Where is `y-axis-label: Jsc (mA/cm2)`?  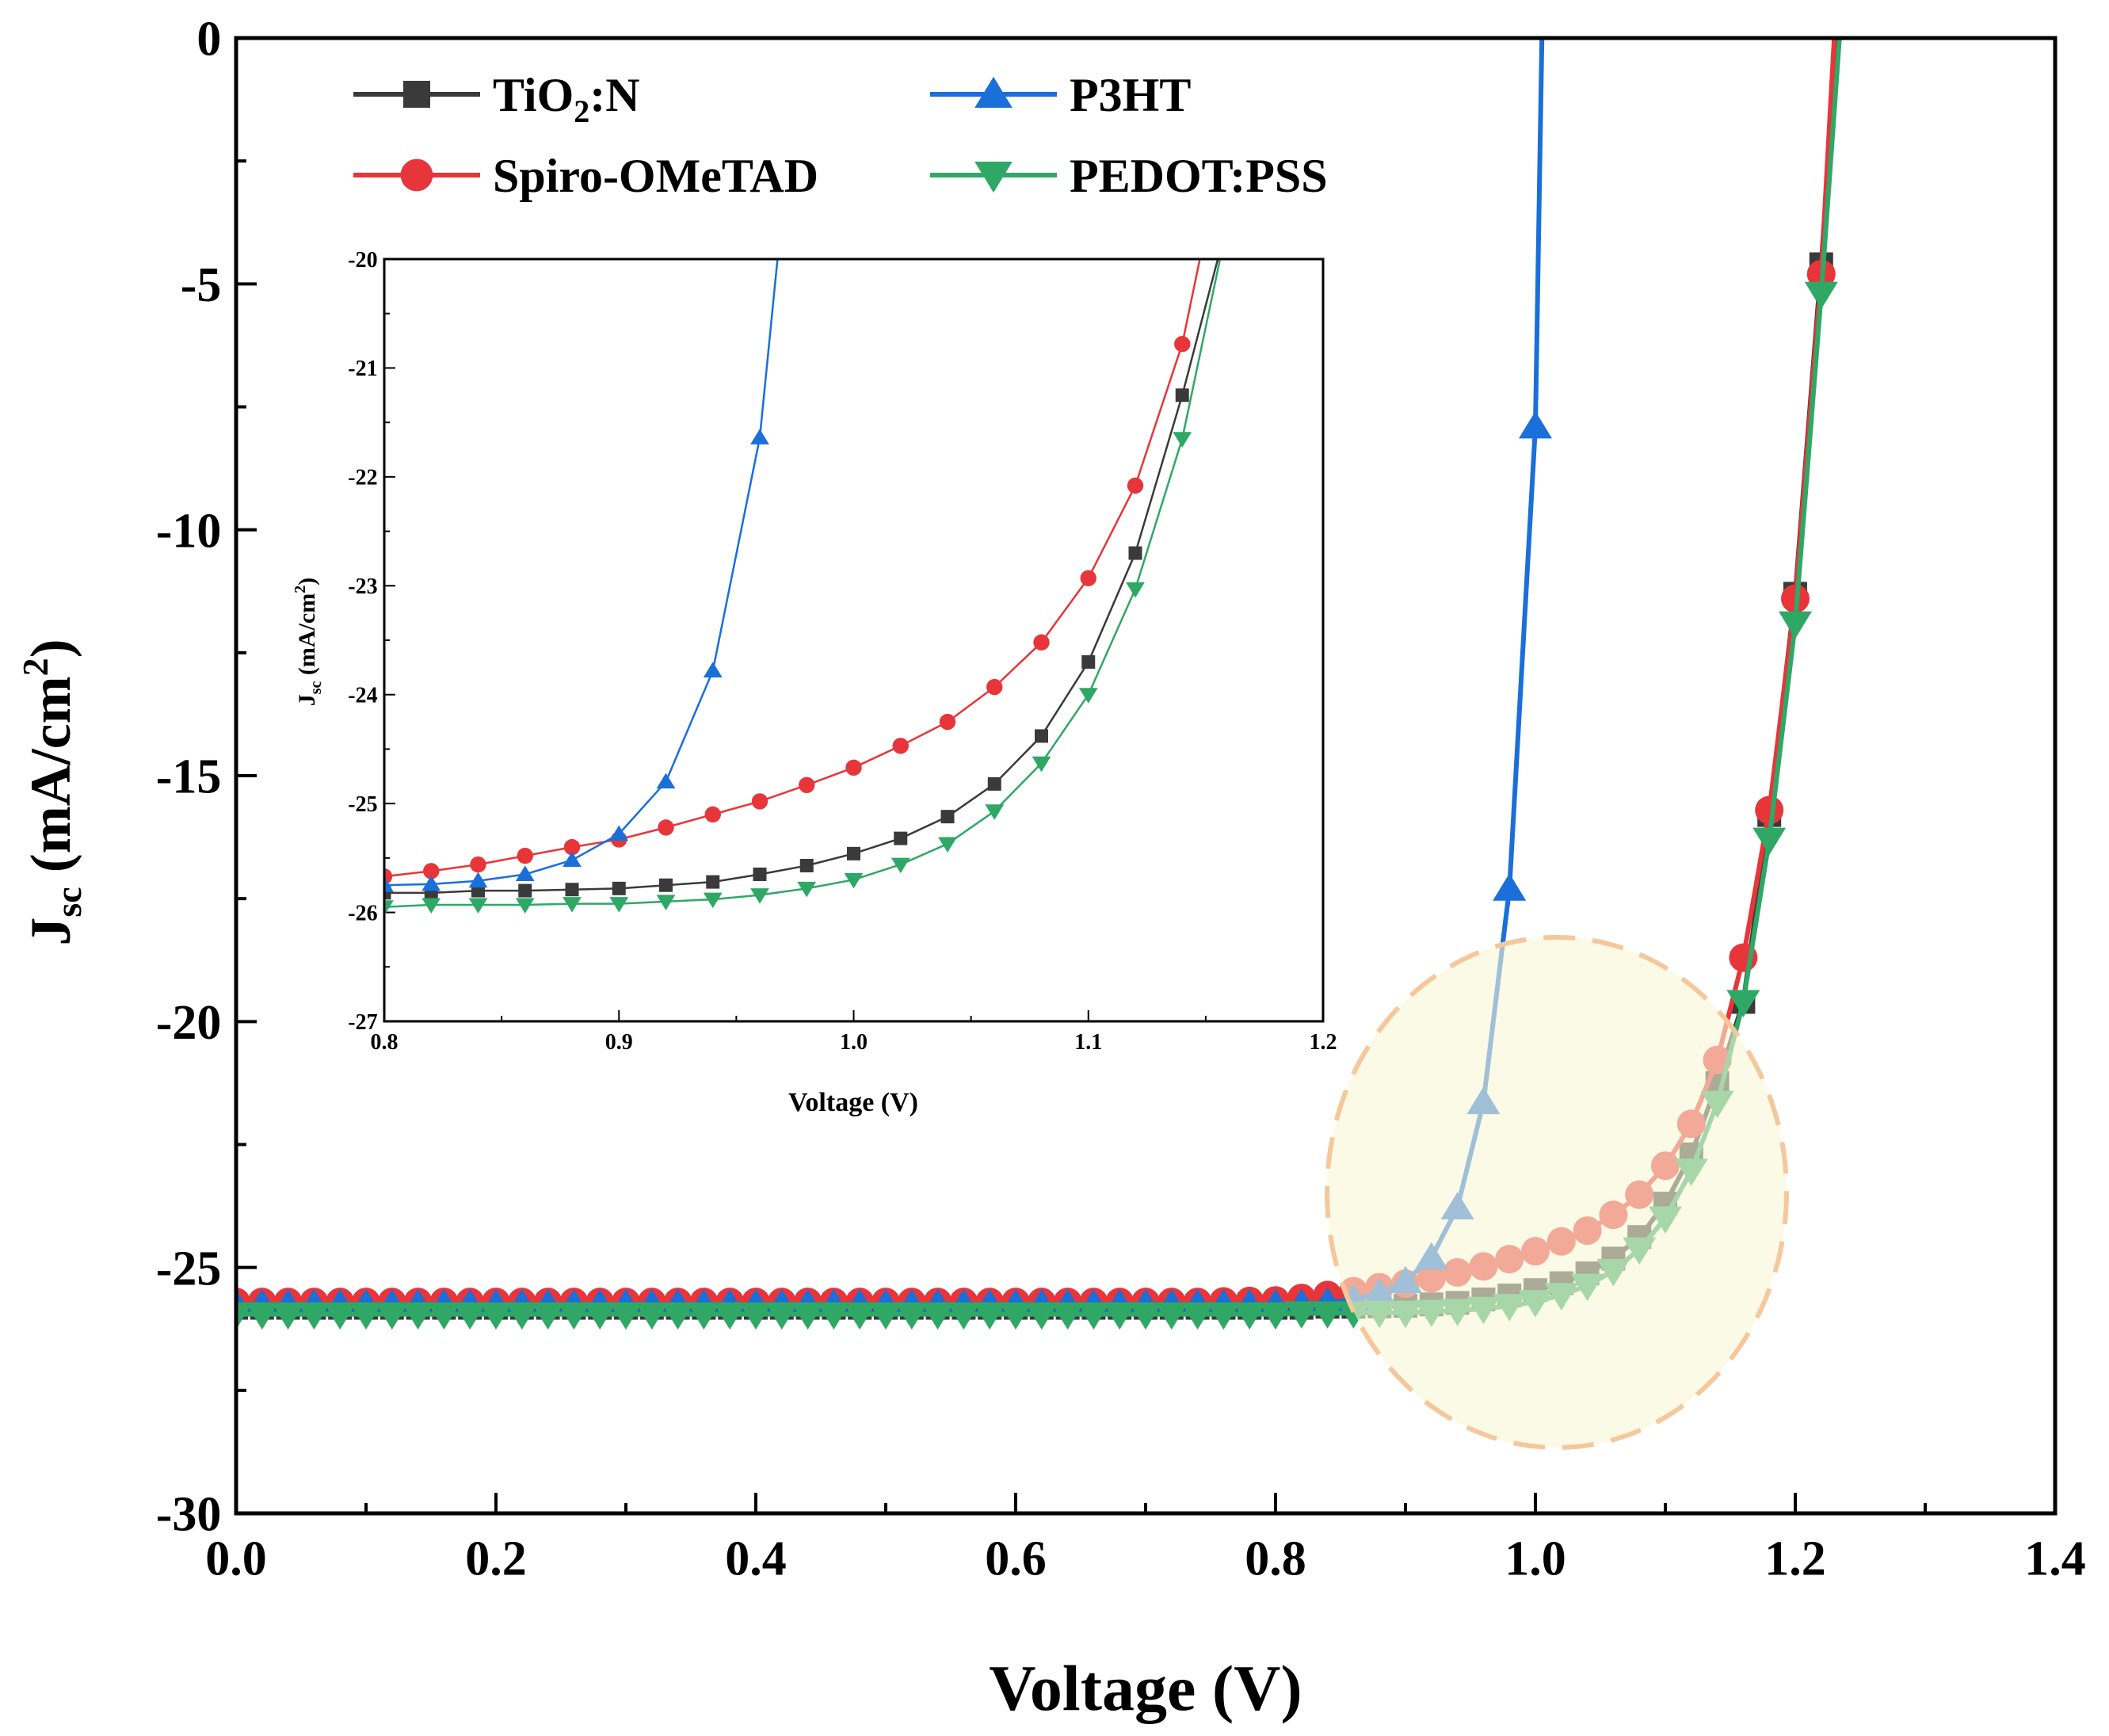
y-axis-label: Jsc (mA/cm2) is located at coordinates (52, 792).